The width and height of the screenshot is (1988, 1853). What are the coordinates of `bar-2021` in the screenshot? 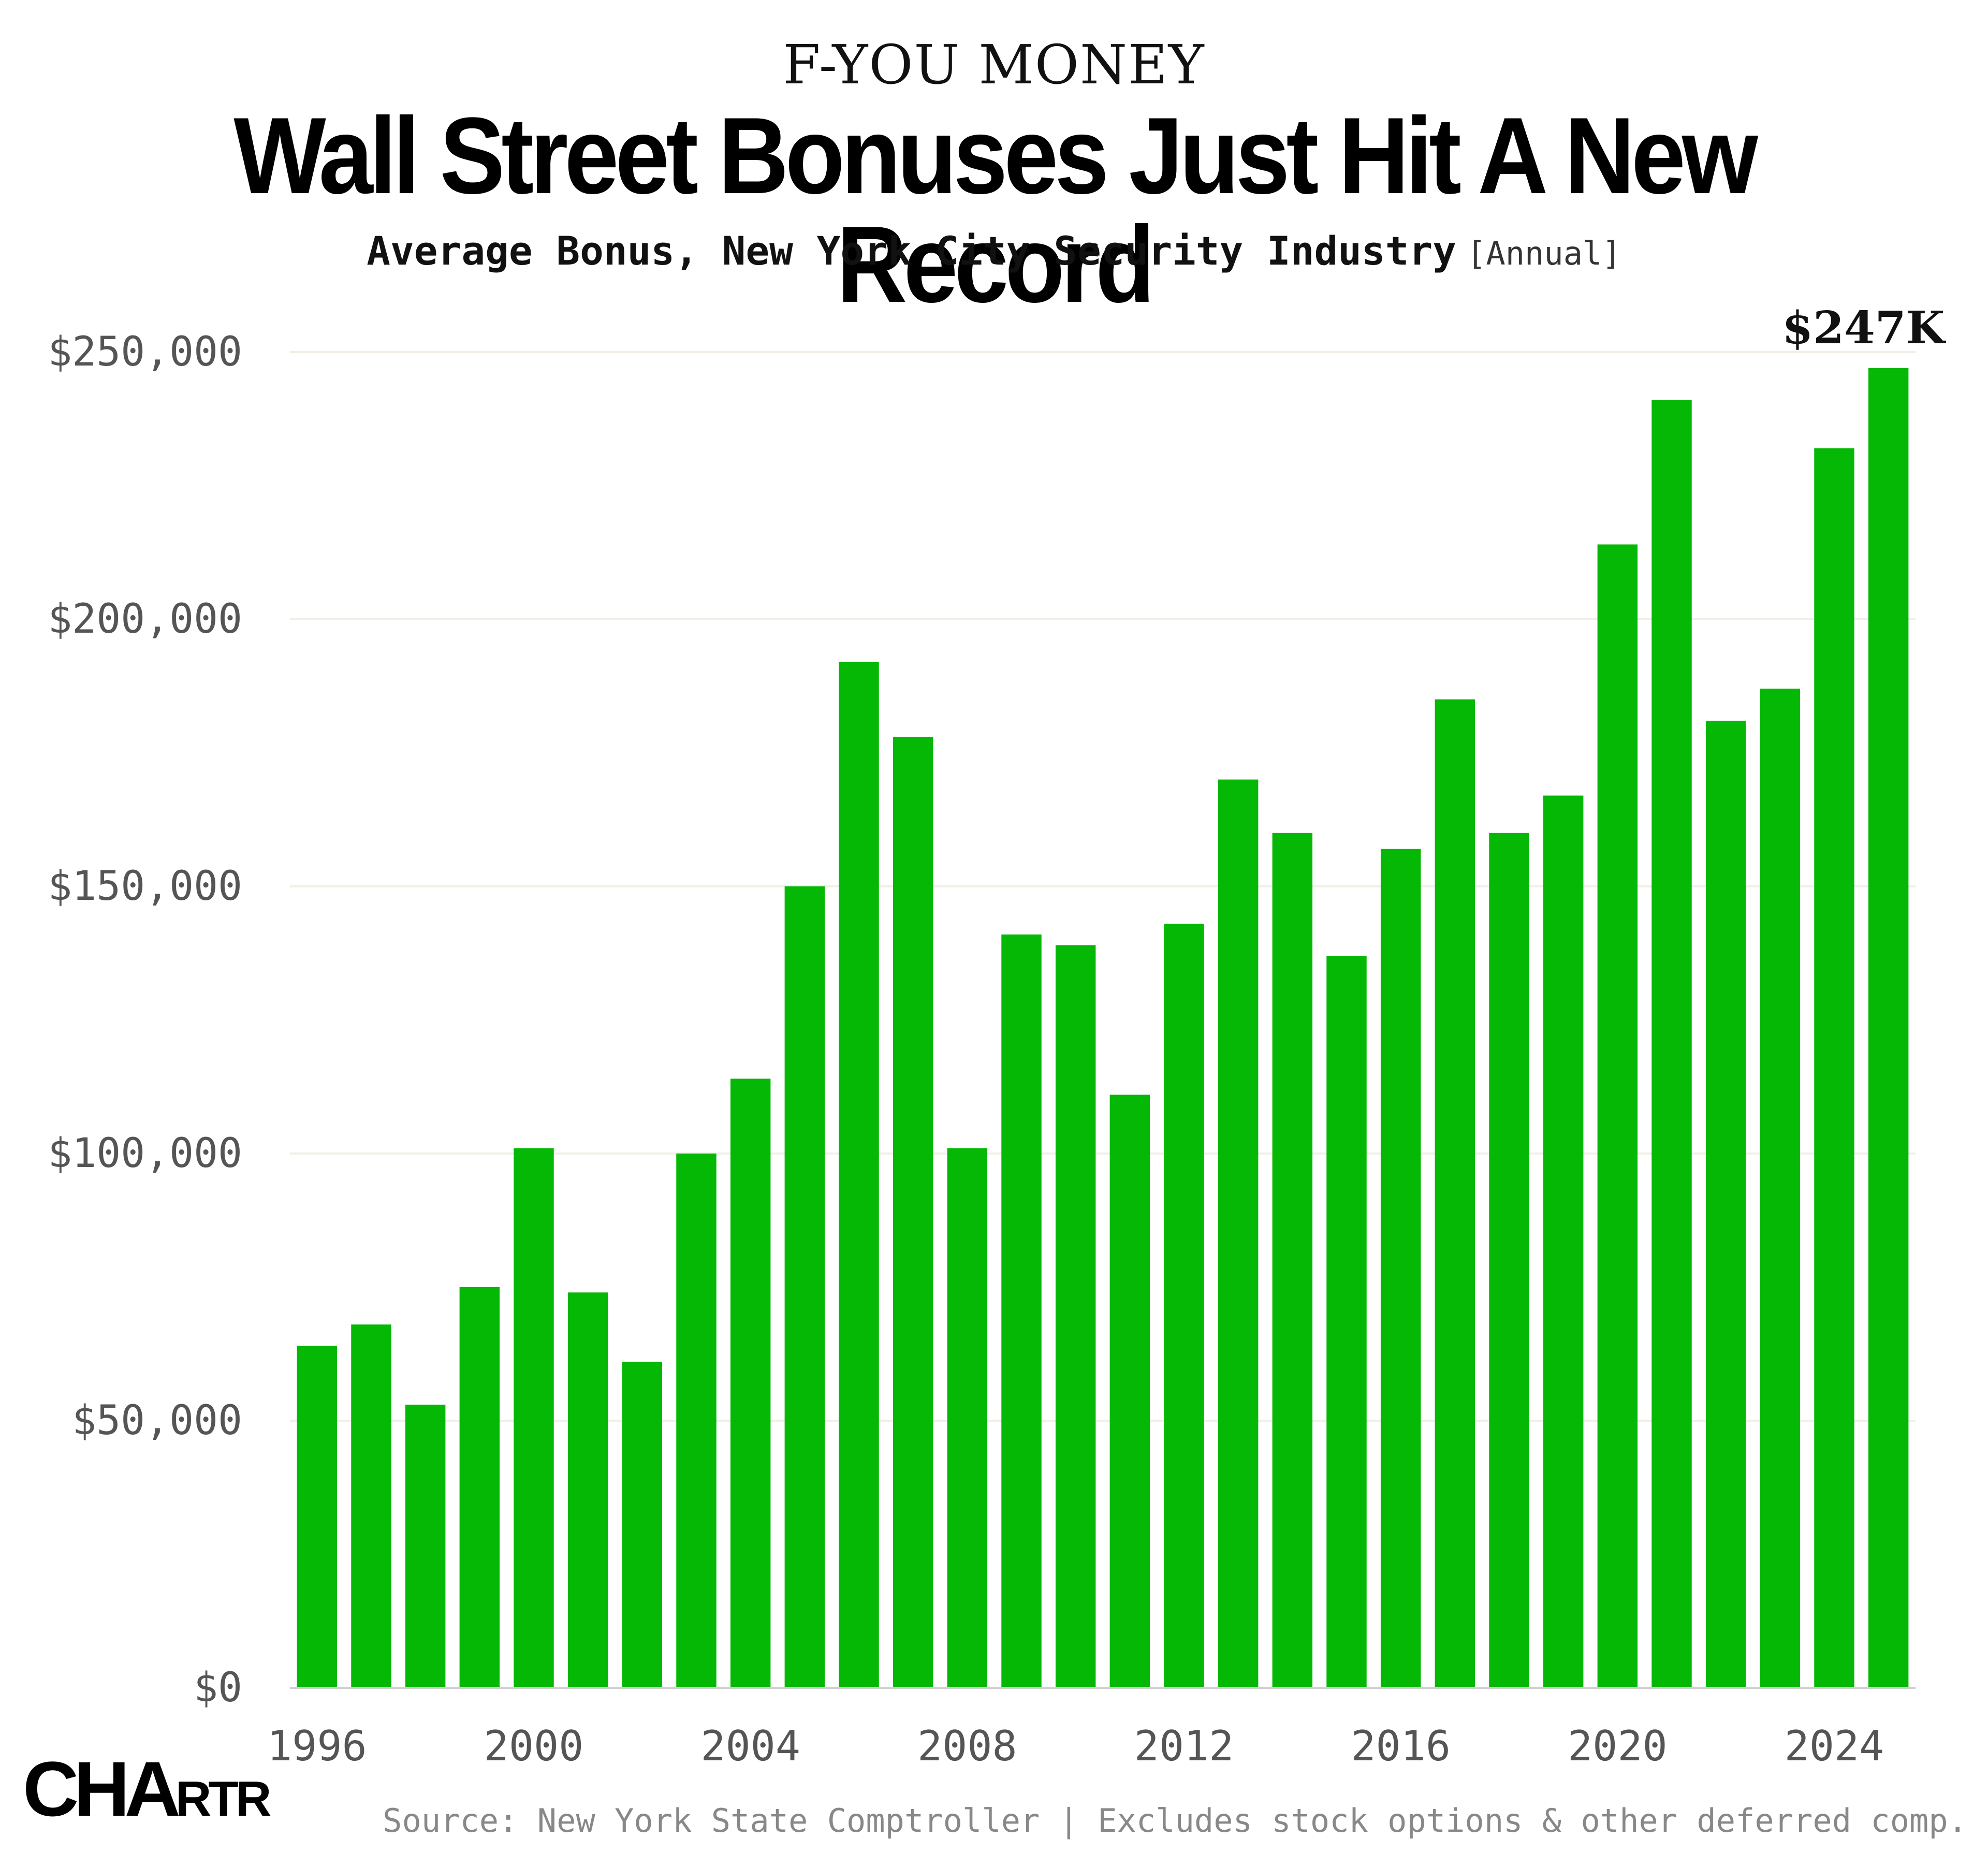 It's located at (1671, 1044).